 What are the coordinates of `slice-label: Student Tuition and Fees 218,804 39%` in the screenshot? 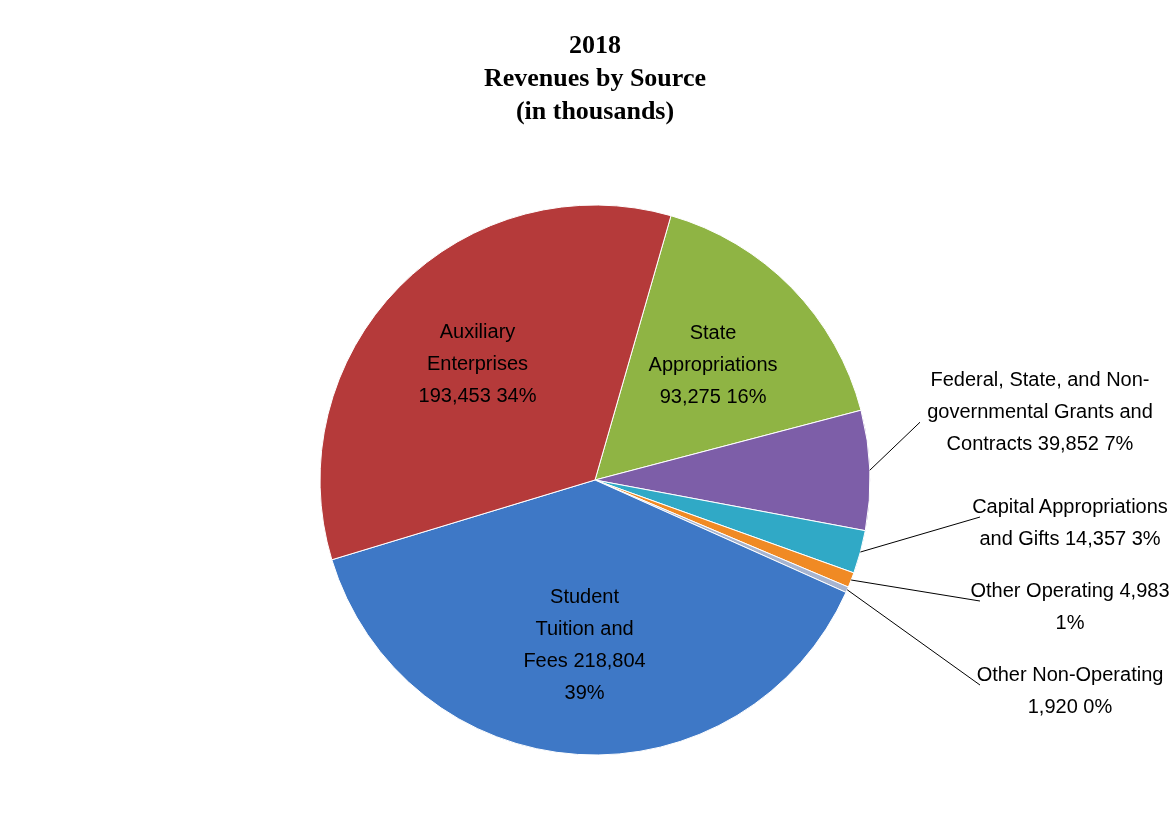 It's located at (584, 643).